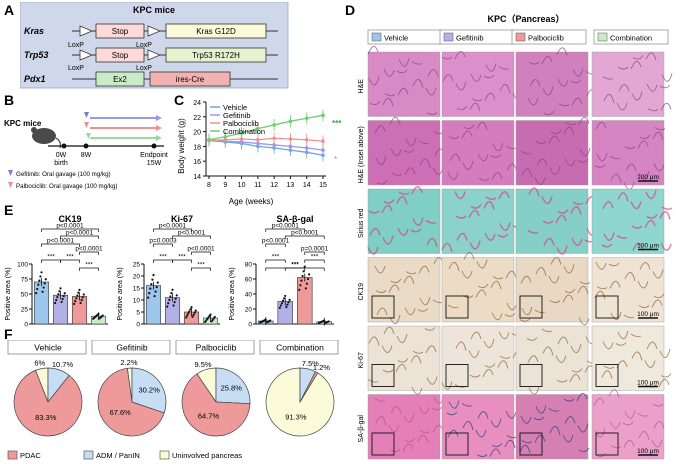 The height and width of the screenshot is (464, 685). What do you see at coordinates (274, 185) in the screenshot?
I see `x-tick-label: 12` at bounding box center [274, 185].